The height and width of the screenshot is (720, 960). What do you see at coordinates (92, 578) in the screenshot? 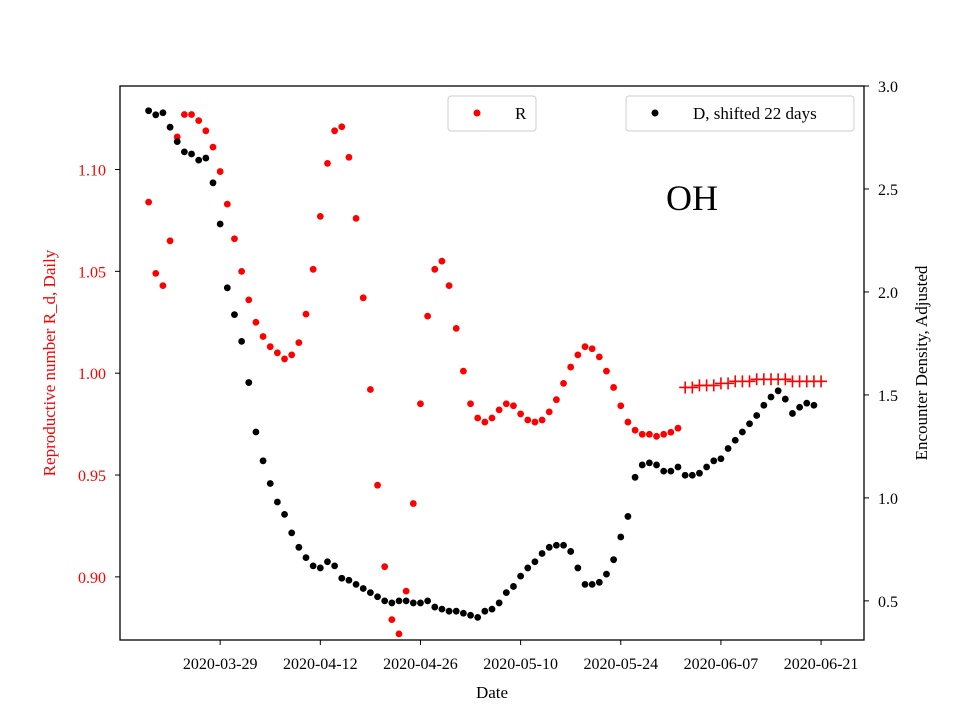
I see `y-left-tick-label-0: 0.90` at bounding box center [92, 578].